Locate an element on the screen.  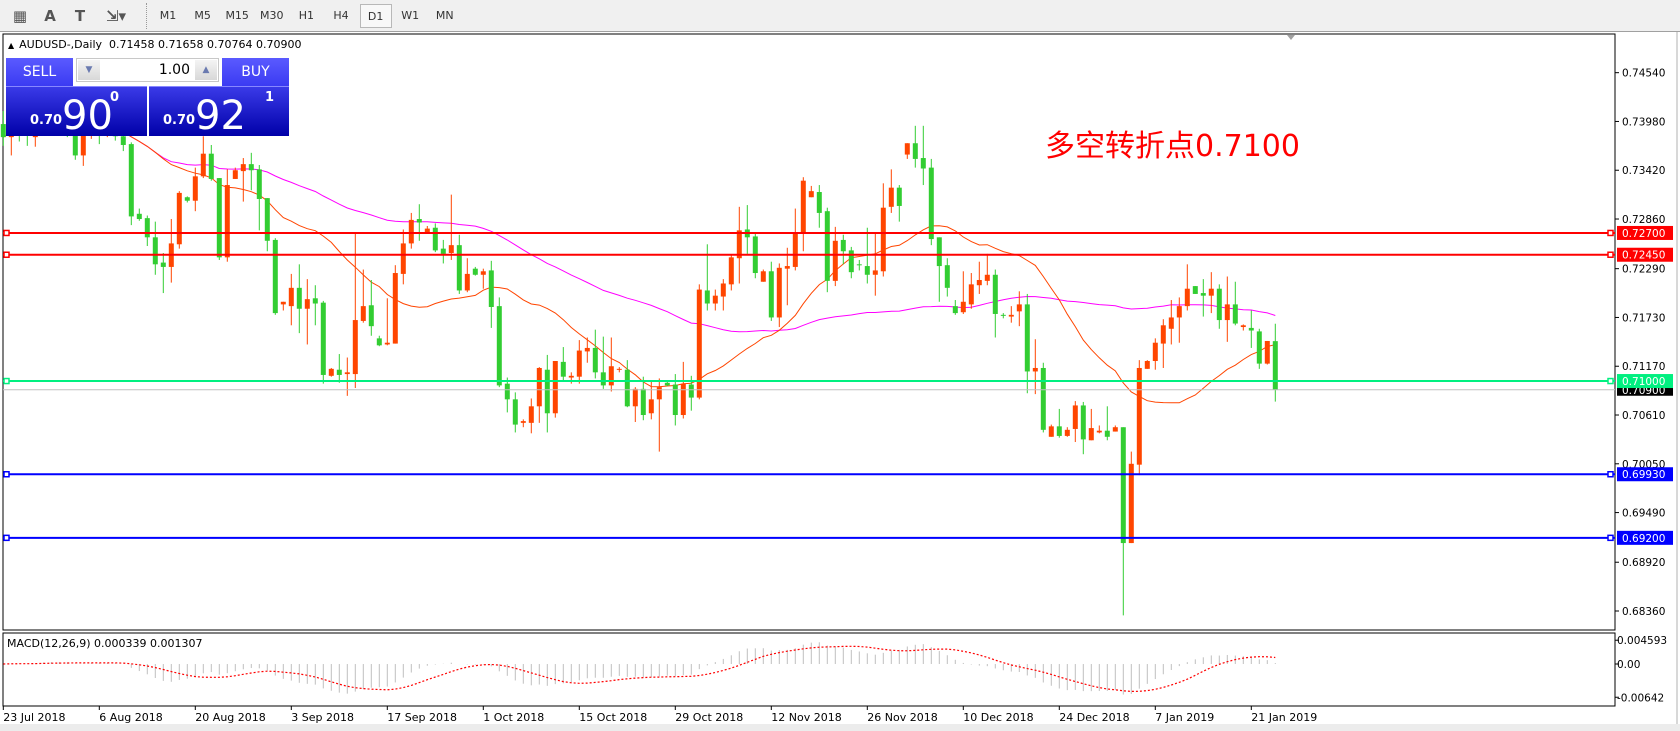
text-icon: A is located at coordinates (50, 16).